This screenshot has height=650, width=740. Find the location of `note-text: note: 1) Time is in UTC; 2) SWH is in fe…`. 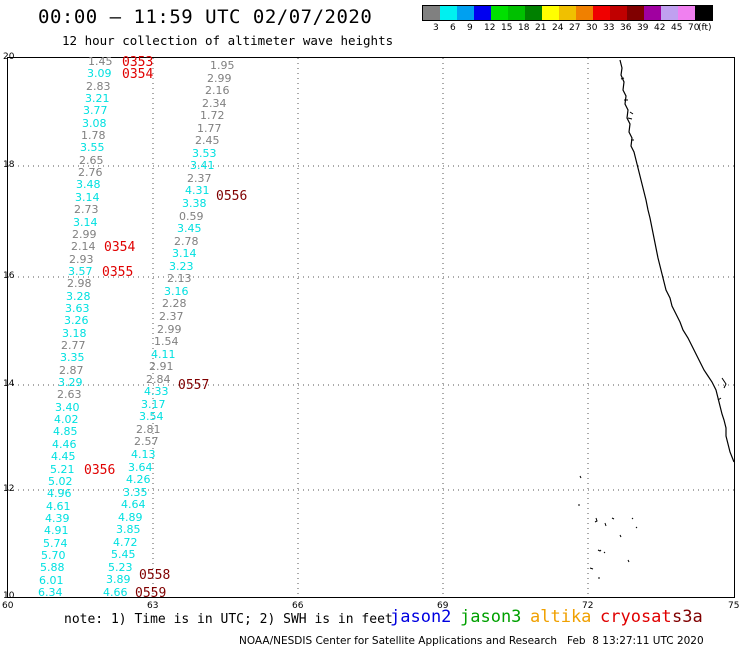

note-text: note: 1) Time is in UTC; 2) SWH is in fe… is located at coordinates (228, 619).